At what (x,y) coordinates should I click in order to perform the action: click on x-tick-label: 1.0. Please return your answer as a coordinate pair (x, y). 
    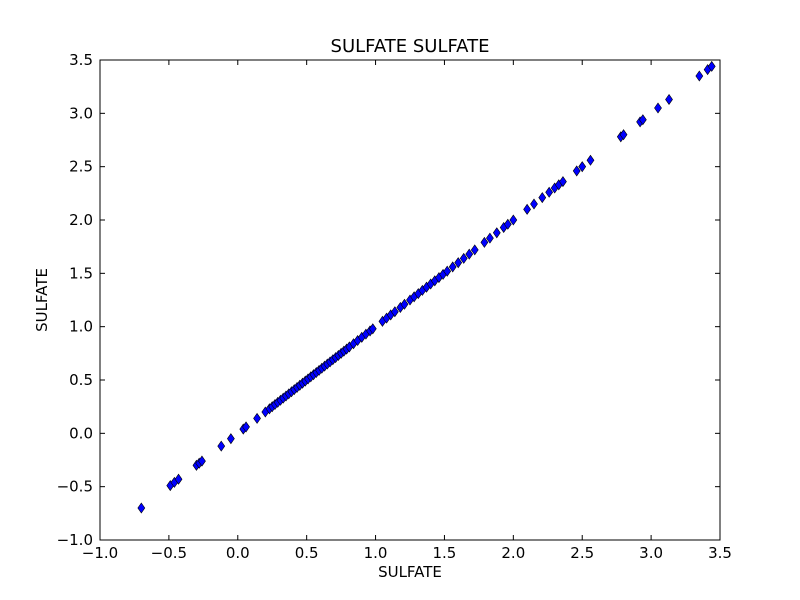
    Looking at the image, I should click on (376, 553).